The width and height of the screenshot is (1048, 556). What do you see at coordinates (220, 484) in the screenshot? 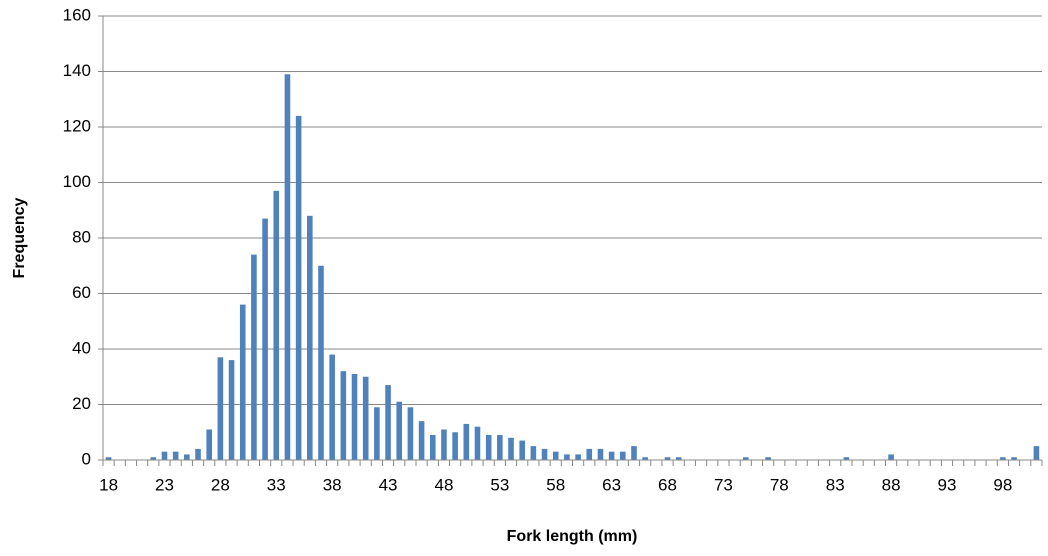
I see `x-tick-label: 28` at bounding box center [220, 484].